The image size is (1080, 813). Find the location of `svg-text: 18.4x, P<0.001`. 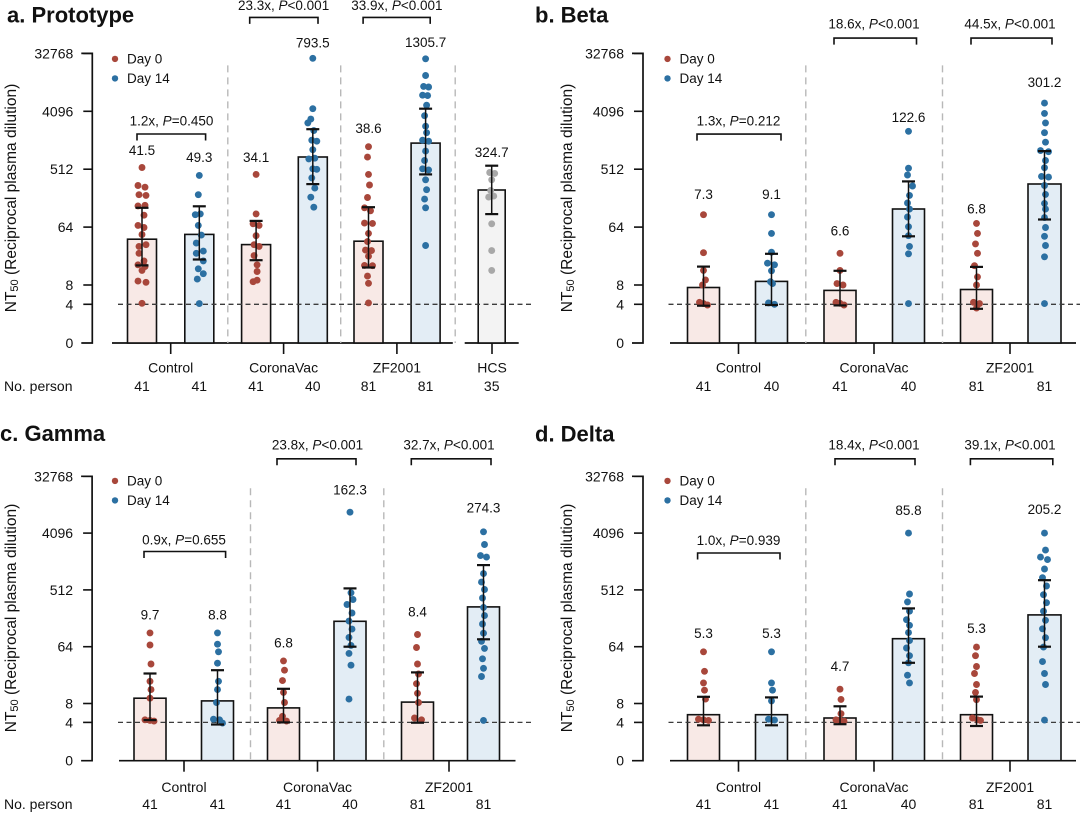

svg-text: 18.4x, P<0.001 is located at coordinates (873, 445).